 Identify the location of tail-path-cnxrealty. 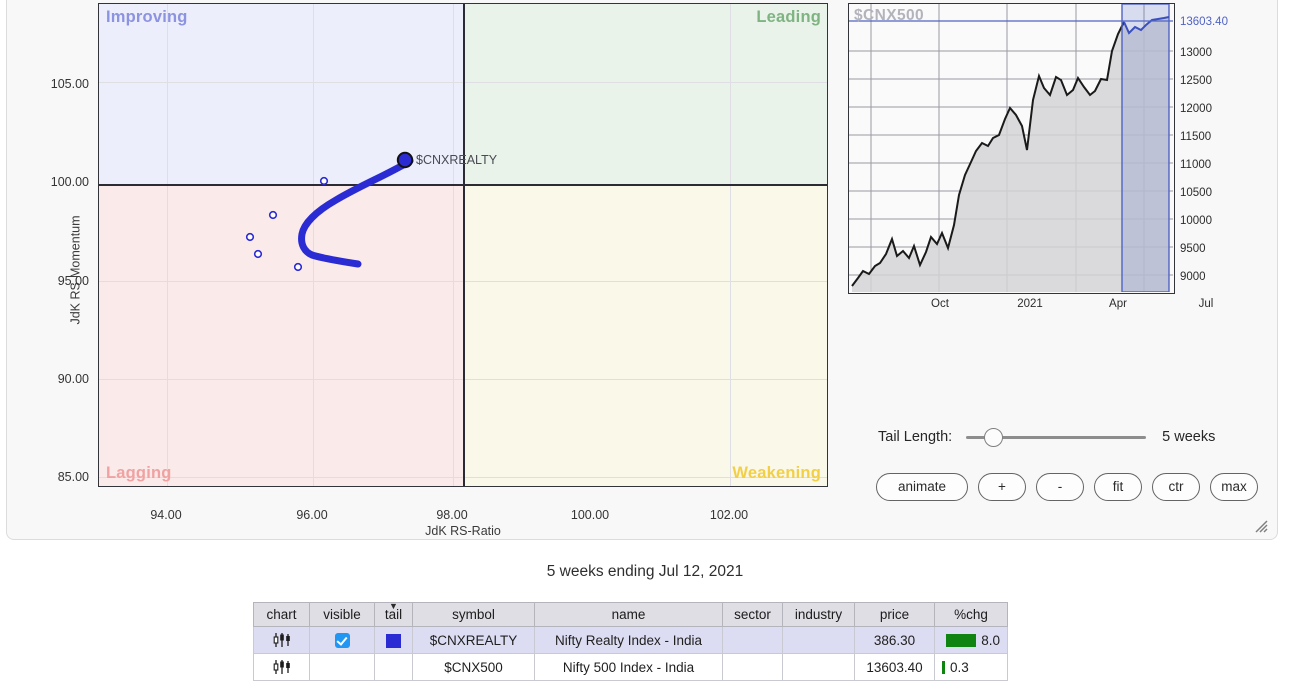
(356, 212).